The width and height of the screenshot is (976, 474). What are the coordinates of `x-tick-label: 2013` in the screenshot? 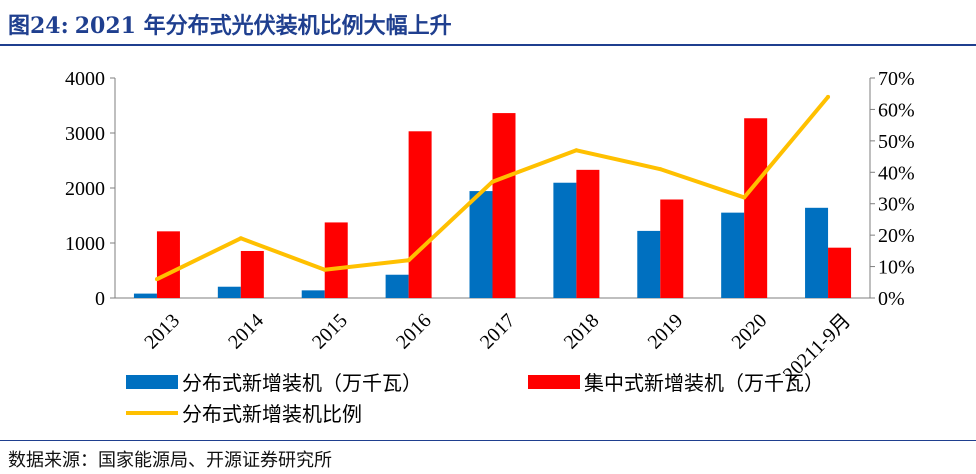 It's located at (162, 332).